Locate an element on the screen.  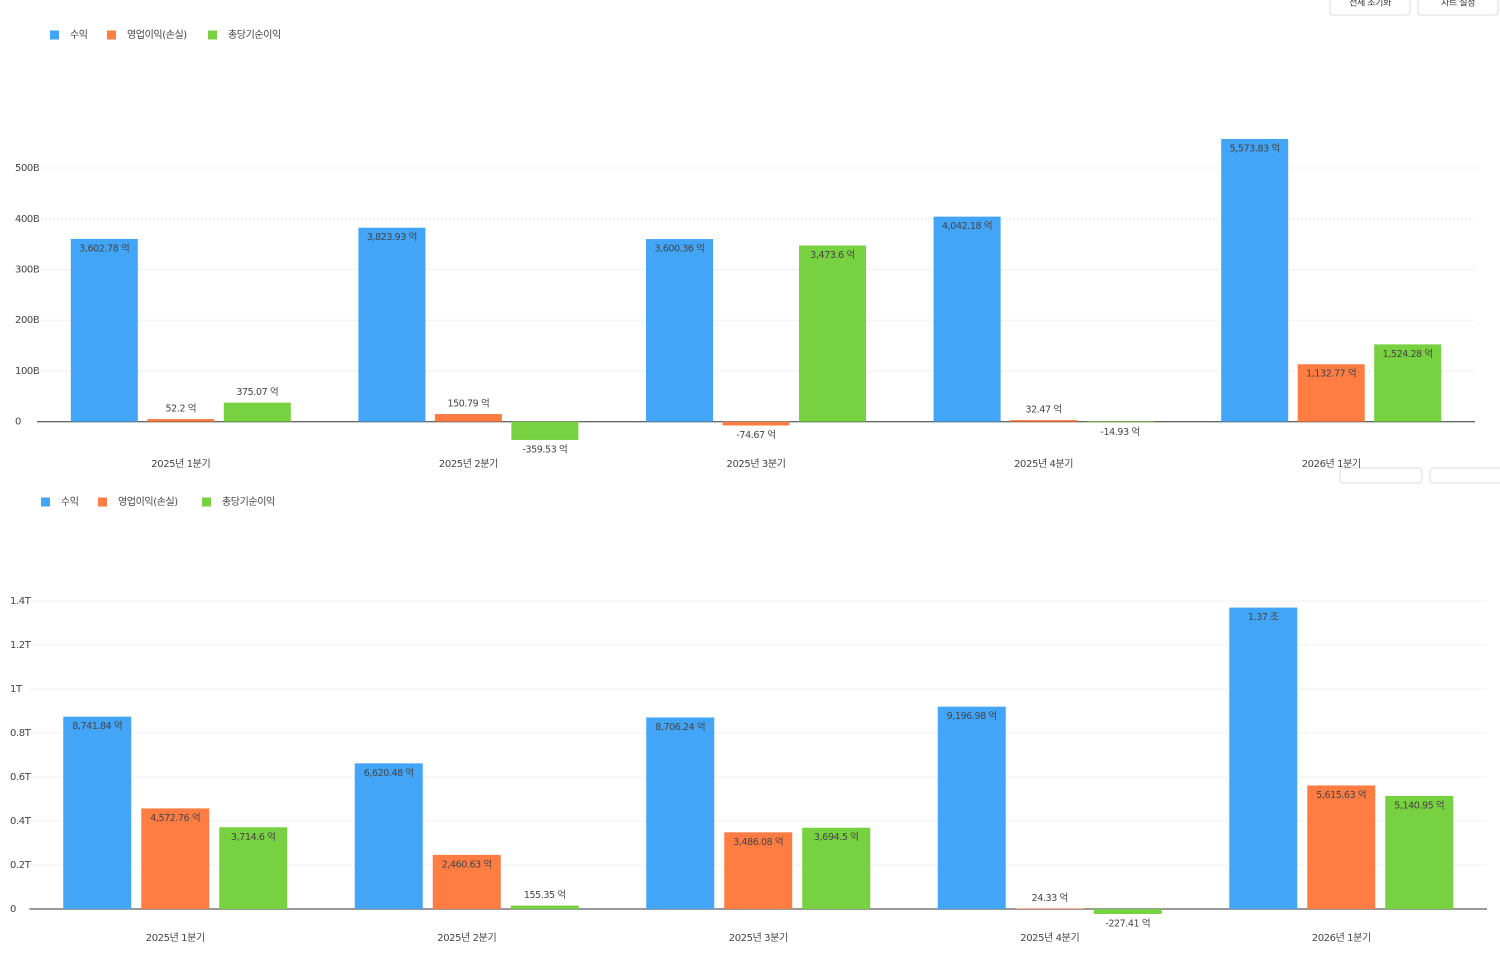
value-label: 1,132.77 억 is located at coordinates (1331, 374).